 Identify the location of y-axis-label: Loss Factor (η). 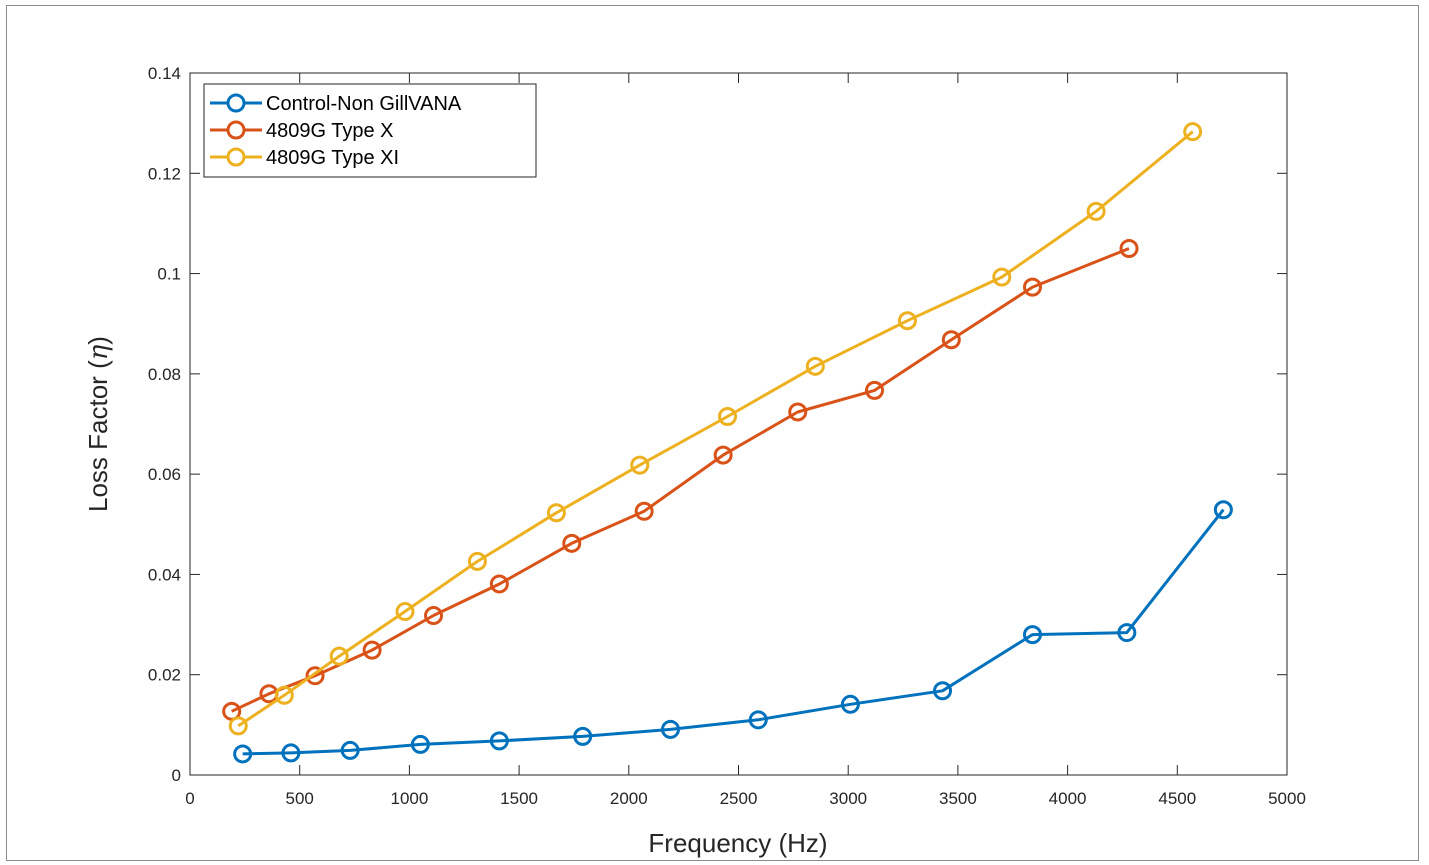
(98, 424).